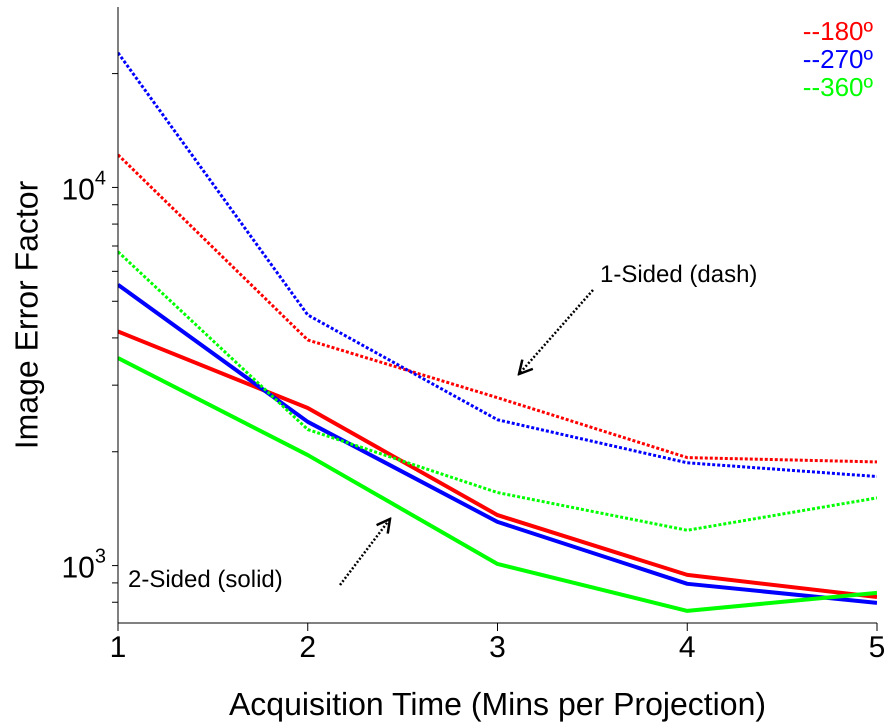 This screenshot has width=888, height=723. I want to click on annotation: 1-Sided (dash), so click(679, 274).